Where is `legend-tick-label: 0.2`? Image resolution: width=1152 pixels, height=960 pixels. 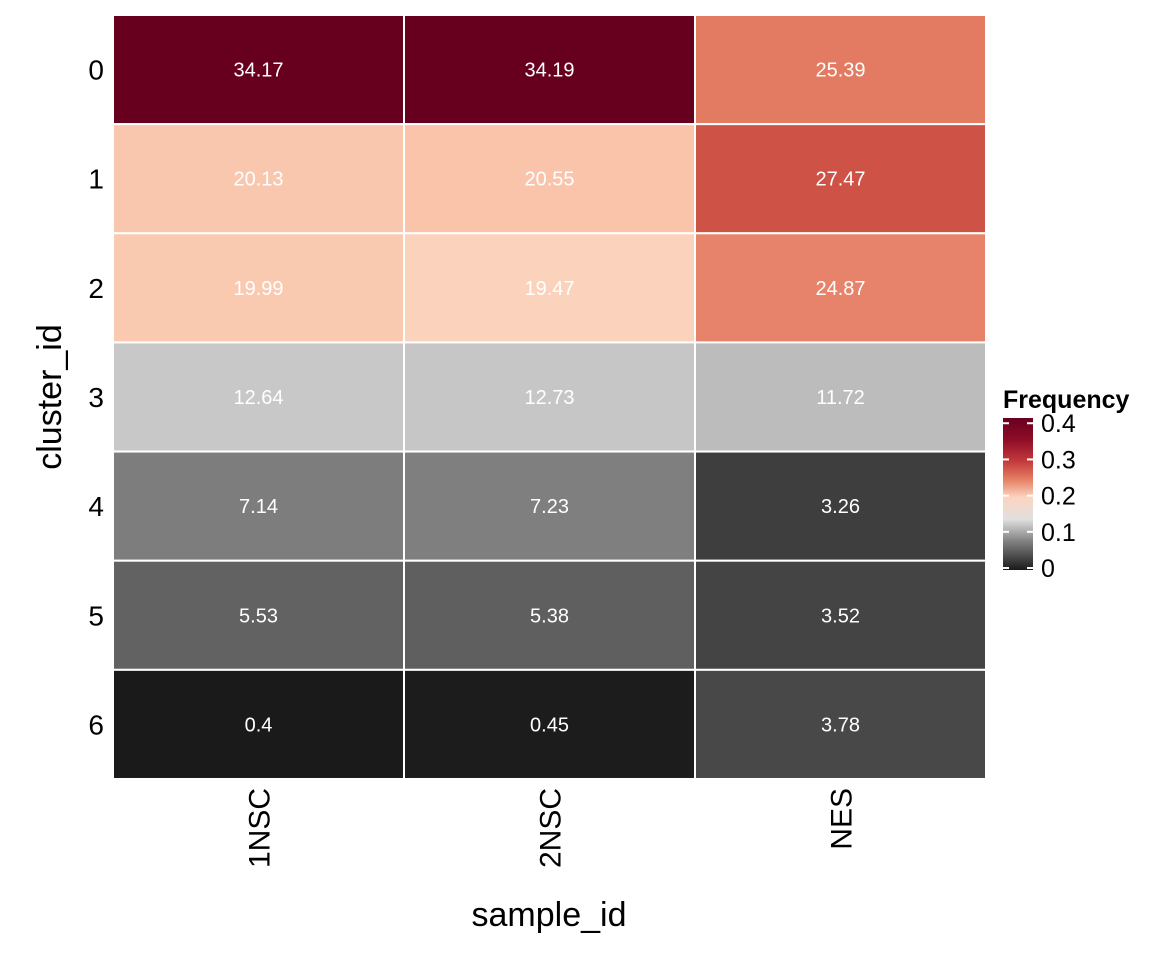 legend-tick-label: 0.2 is located at coordinates (1058, 497).